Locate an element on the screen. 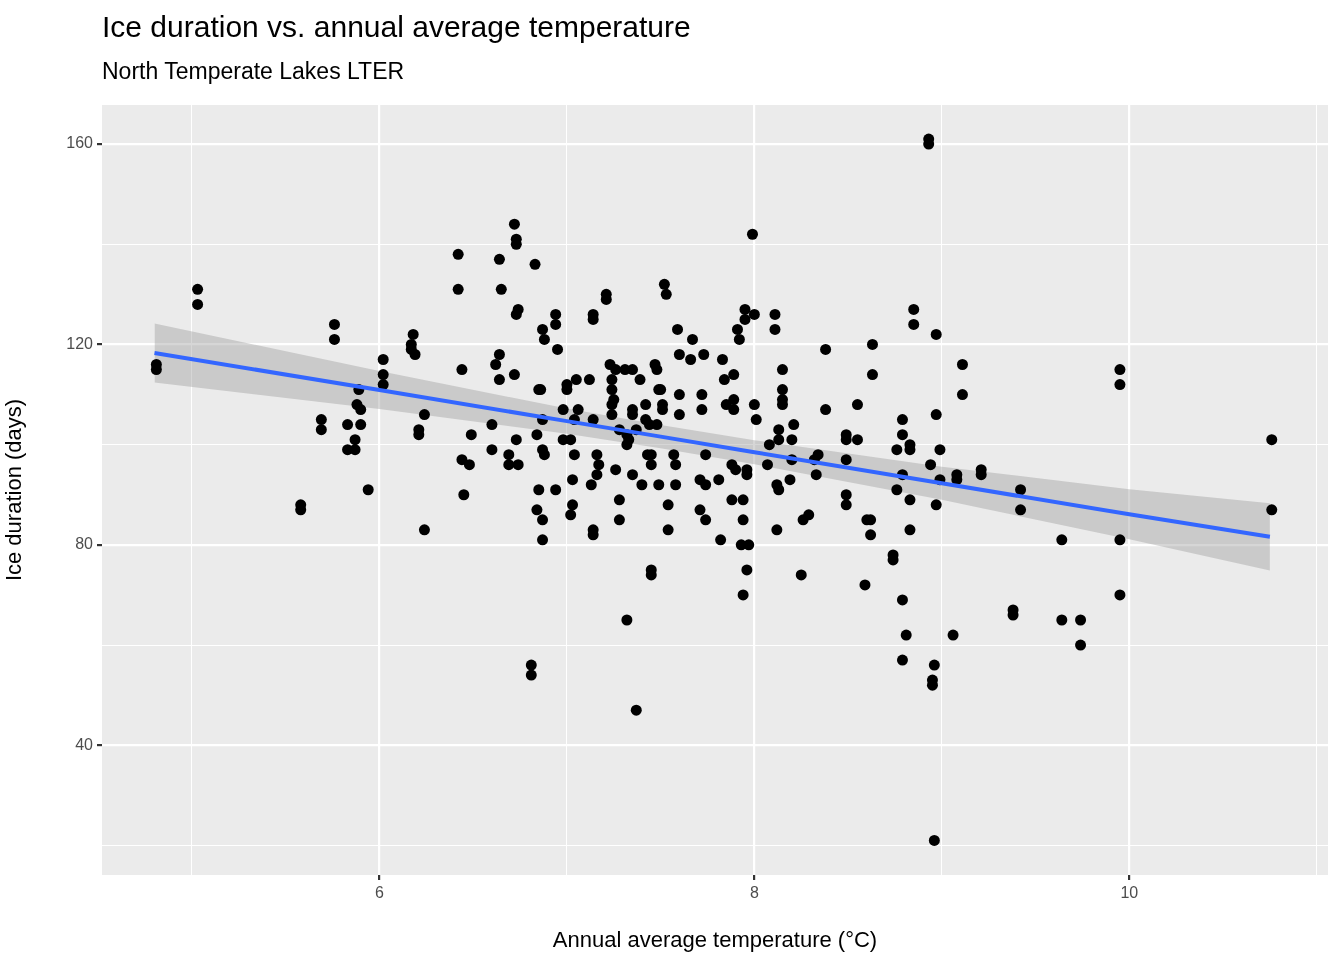 Image resolution: width=1344 pixels, height=960 pixels. x-axis-title: Annual average temperature (°C) is located at coordinates (715, 939).